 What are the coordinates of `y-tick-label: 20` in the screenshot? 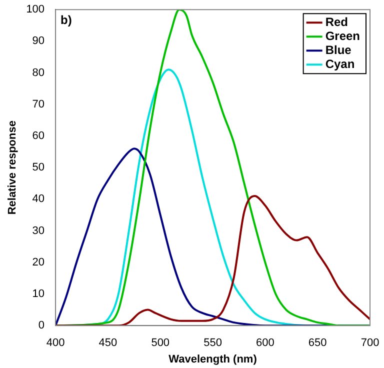 It's located at (38, 262).